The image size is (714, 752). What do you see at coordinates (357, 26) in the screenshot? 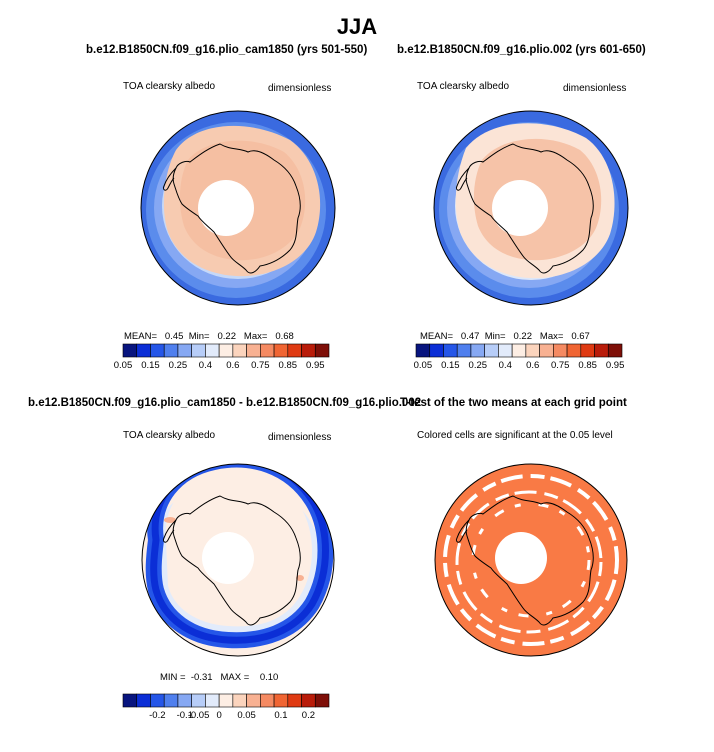
I see `figure-title: JJA` at bounding box center [357, 26].